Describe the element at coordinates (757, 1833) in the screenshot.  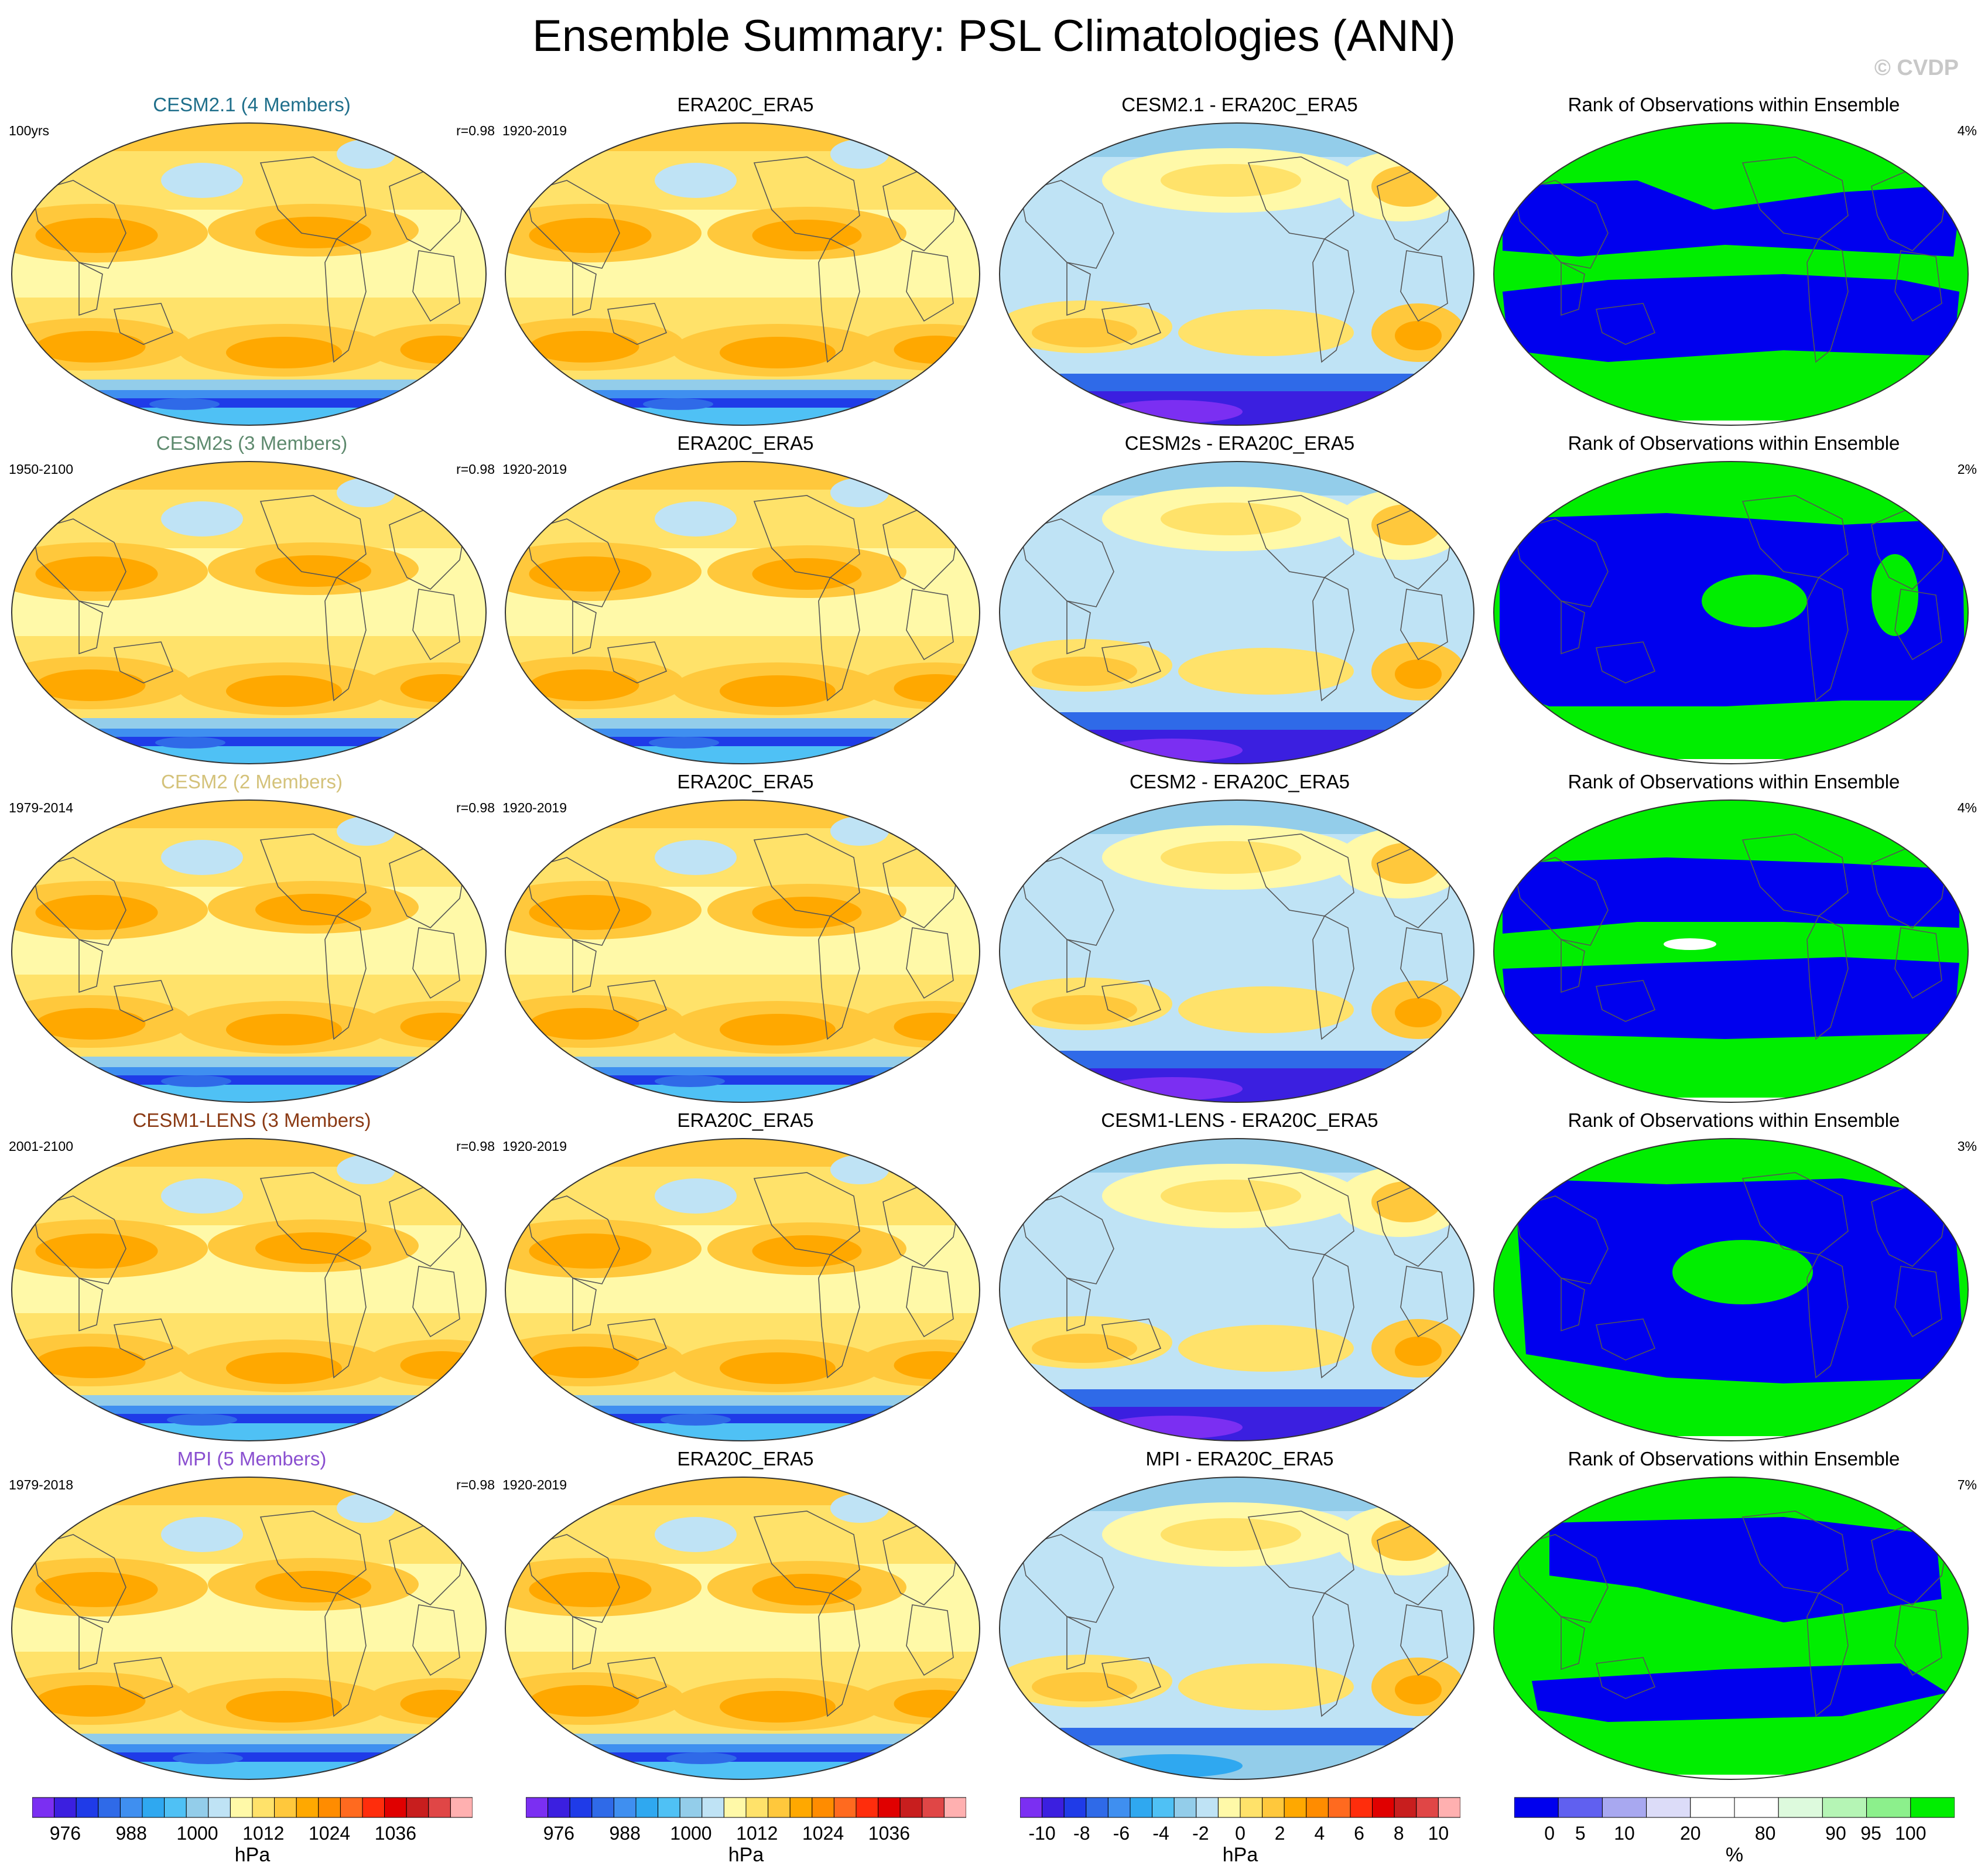
I see `colorbar-tick-label: 1012` at that location.